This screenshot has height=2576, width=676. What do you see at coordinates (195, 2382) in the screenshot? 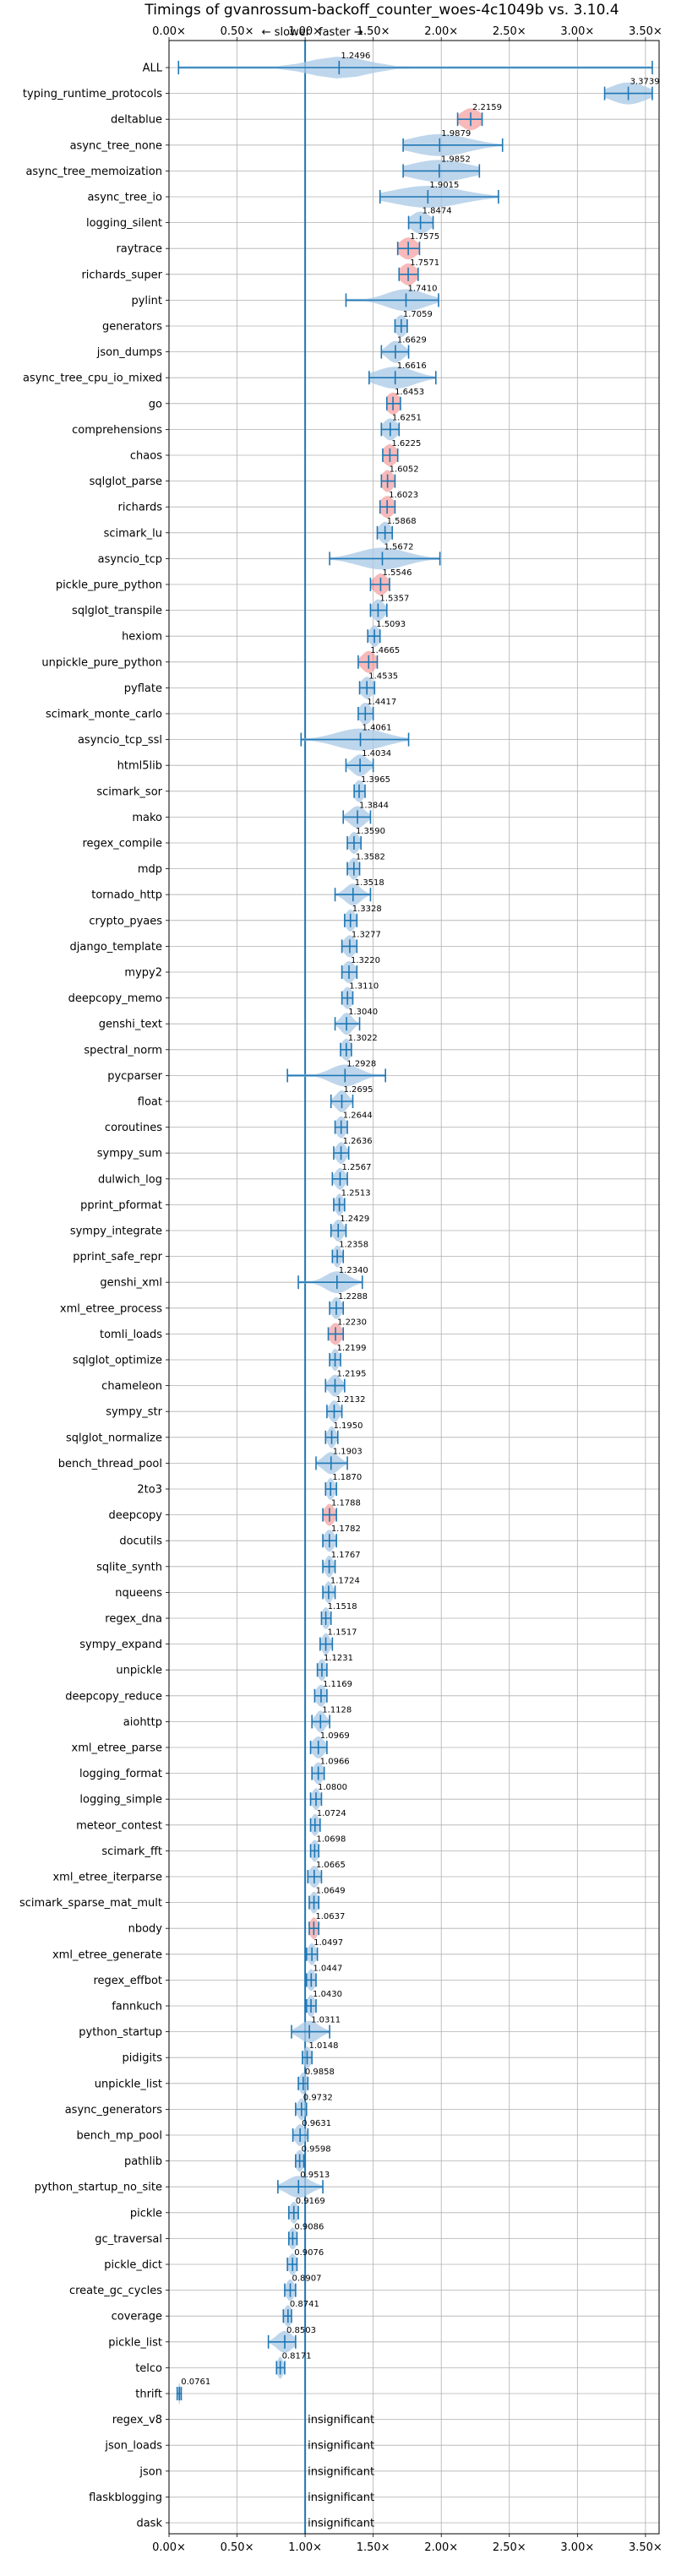
I see `value-label: 0.0761` at bounding box center [195, 2382].